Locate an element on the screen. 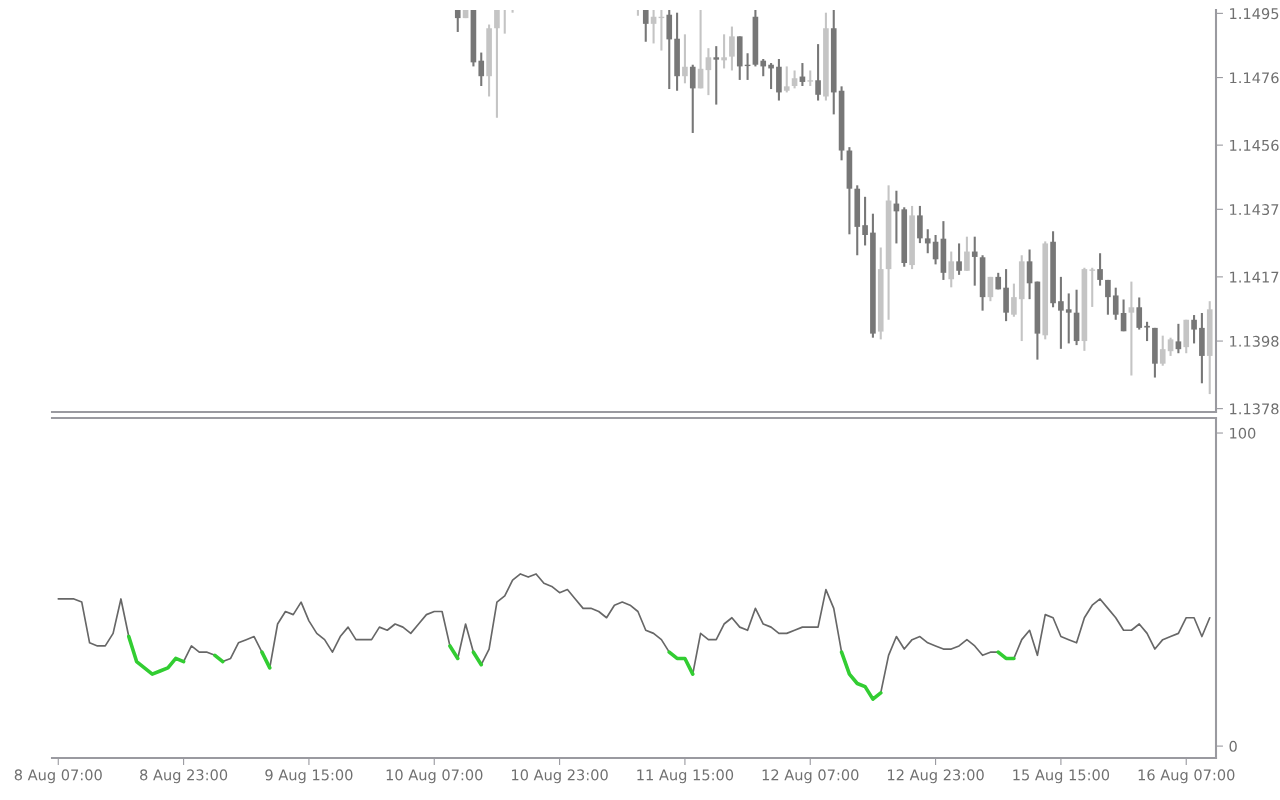  x-tick-label: 8 Aug 23:00 is located at coordinates (184, 776).